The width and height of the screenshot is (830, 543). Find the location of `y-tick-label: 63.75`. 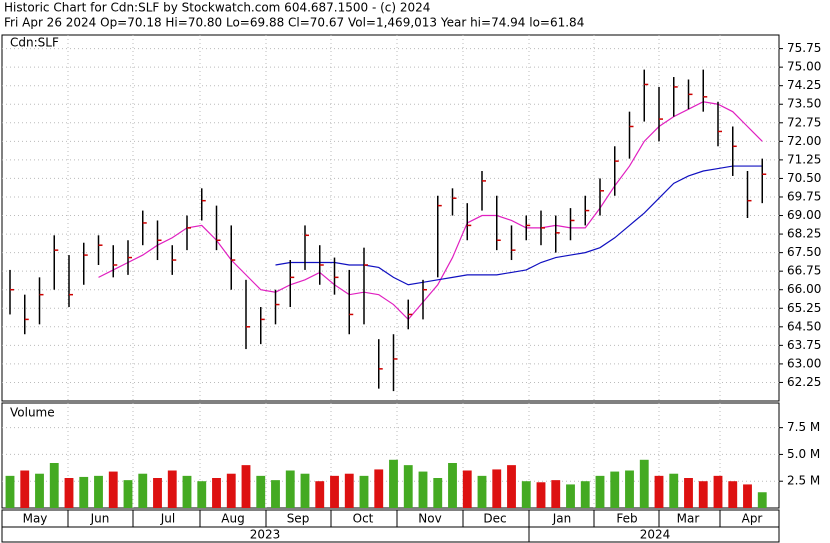

y-tick-label: 63.75 is located at coordinates (804, 345).